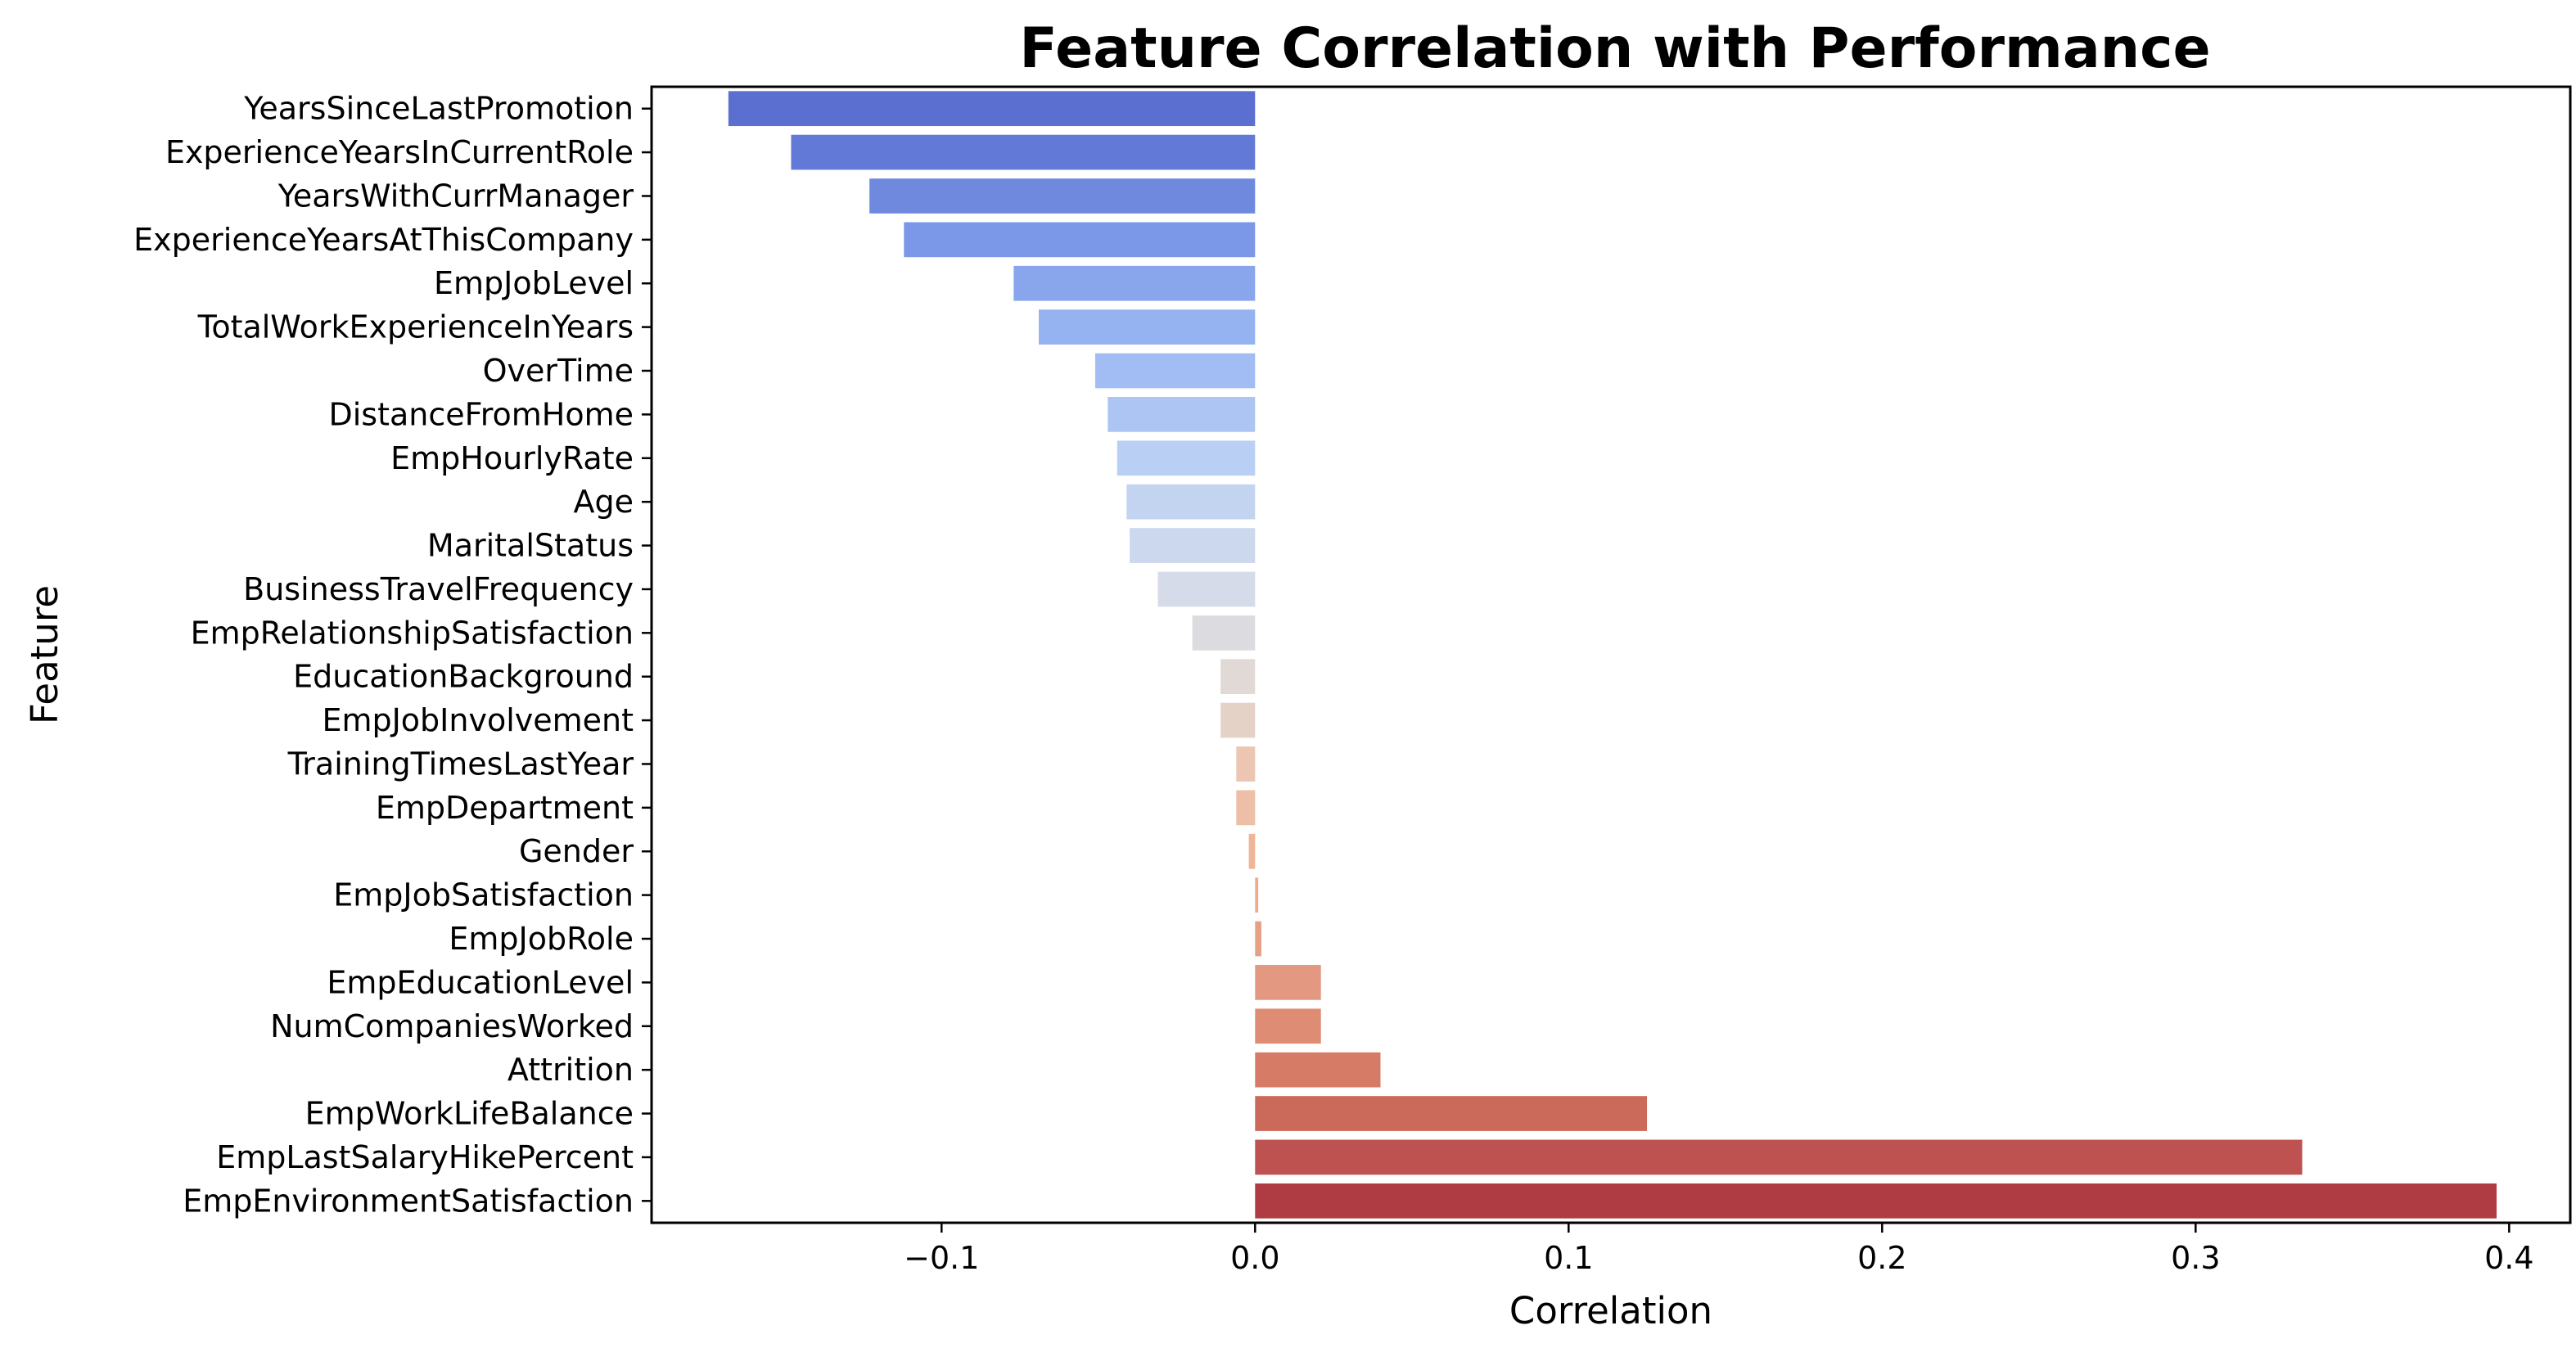 The width and height of the screenshot is (2576, 1357). I want to click on bar-EmpEnvironmentSatisfaction, so click(1876, 1201).